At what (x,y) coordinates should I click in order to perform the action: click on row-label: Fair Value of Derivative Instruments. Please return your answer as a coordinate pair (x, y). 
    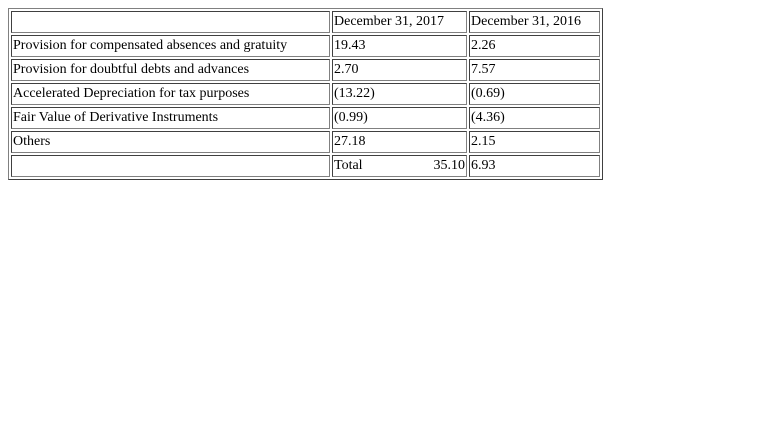
    Looking at the image, I should click on (170, 118).